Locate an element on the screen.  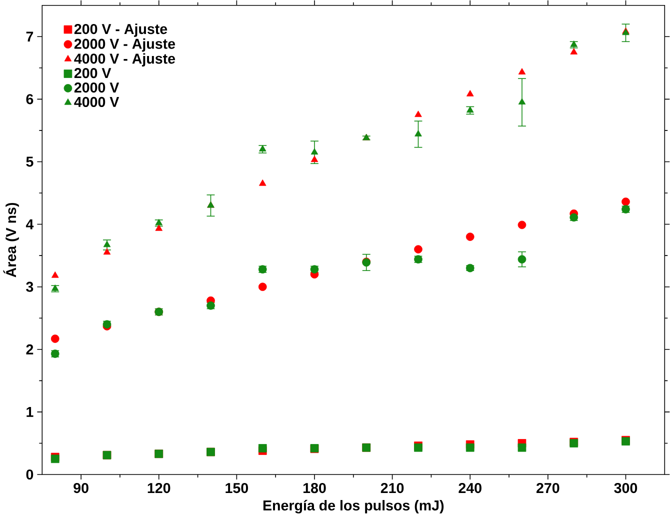
legend-label: 2000 V - Ajuste is located at coordinates (125, 45).